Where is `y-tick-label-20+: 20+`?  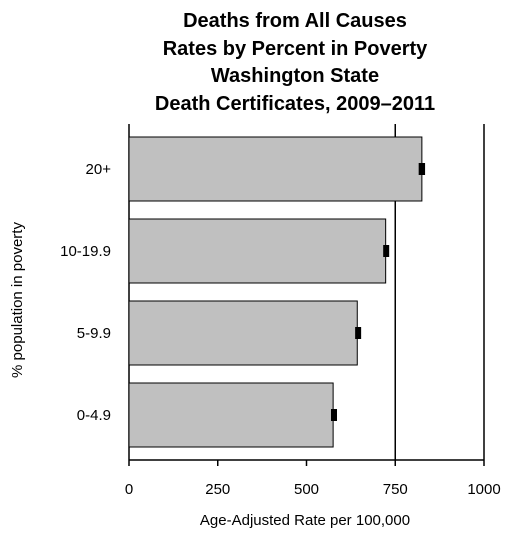 y-tick-label-20+: 20+ is located at coordinates (99, 169).